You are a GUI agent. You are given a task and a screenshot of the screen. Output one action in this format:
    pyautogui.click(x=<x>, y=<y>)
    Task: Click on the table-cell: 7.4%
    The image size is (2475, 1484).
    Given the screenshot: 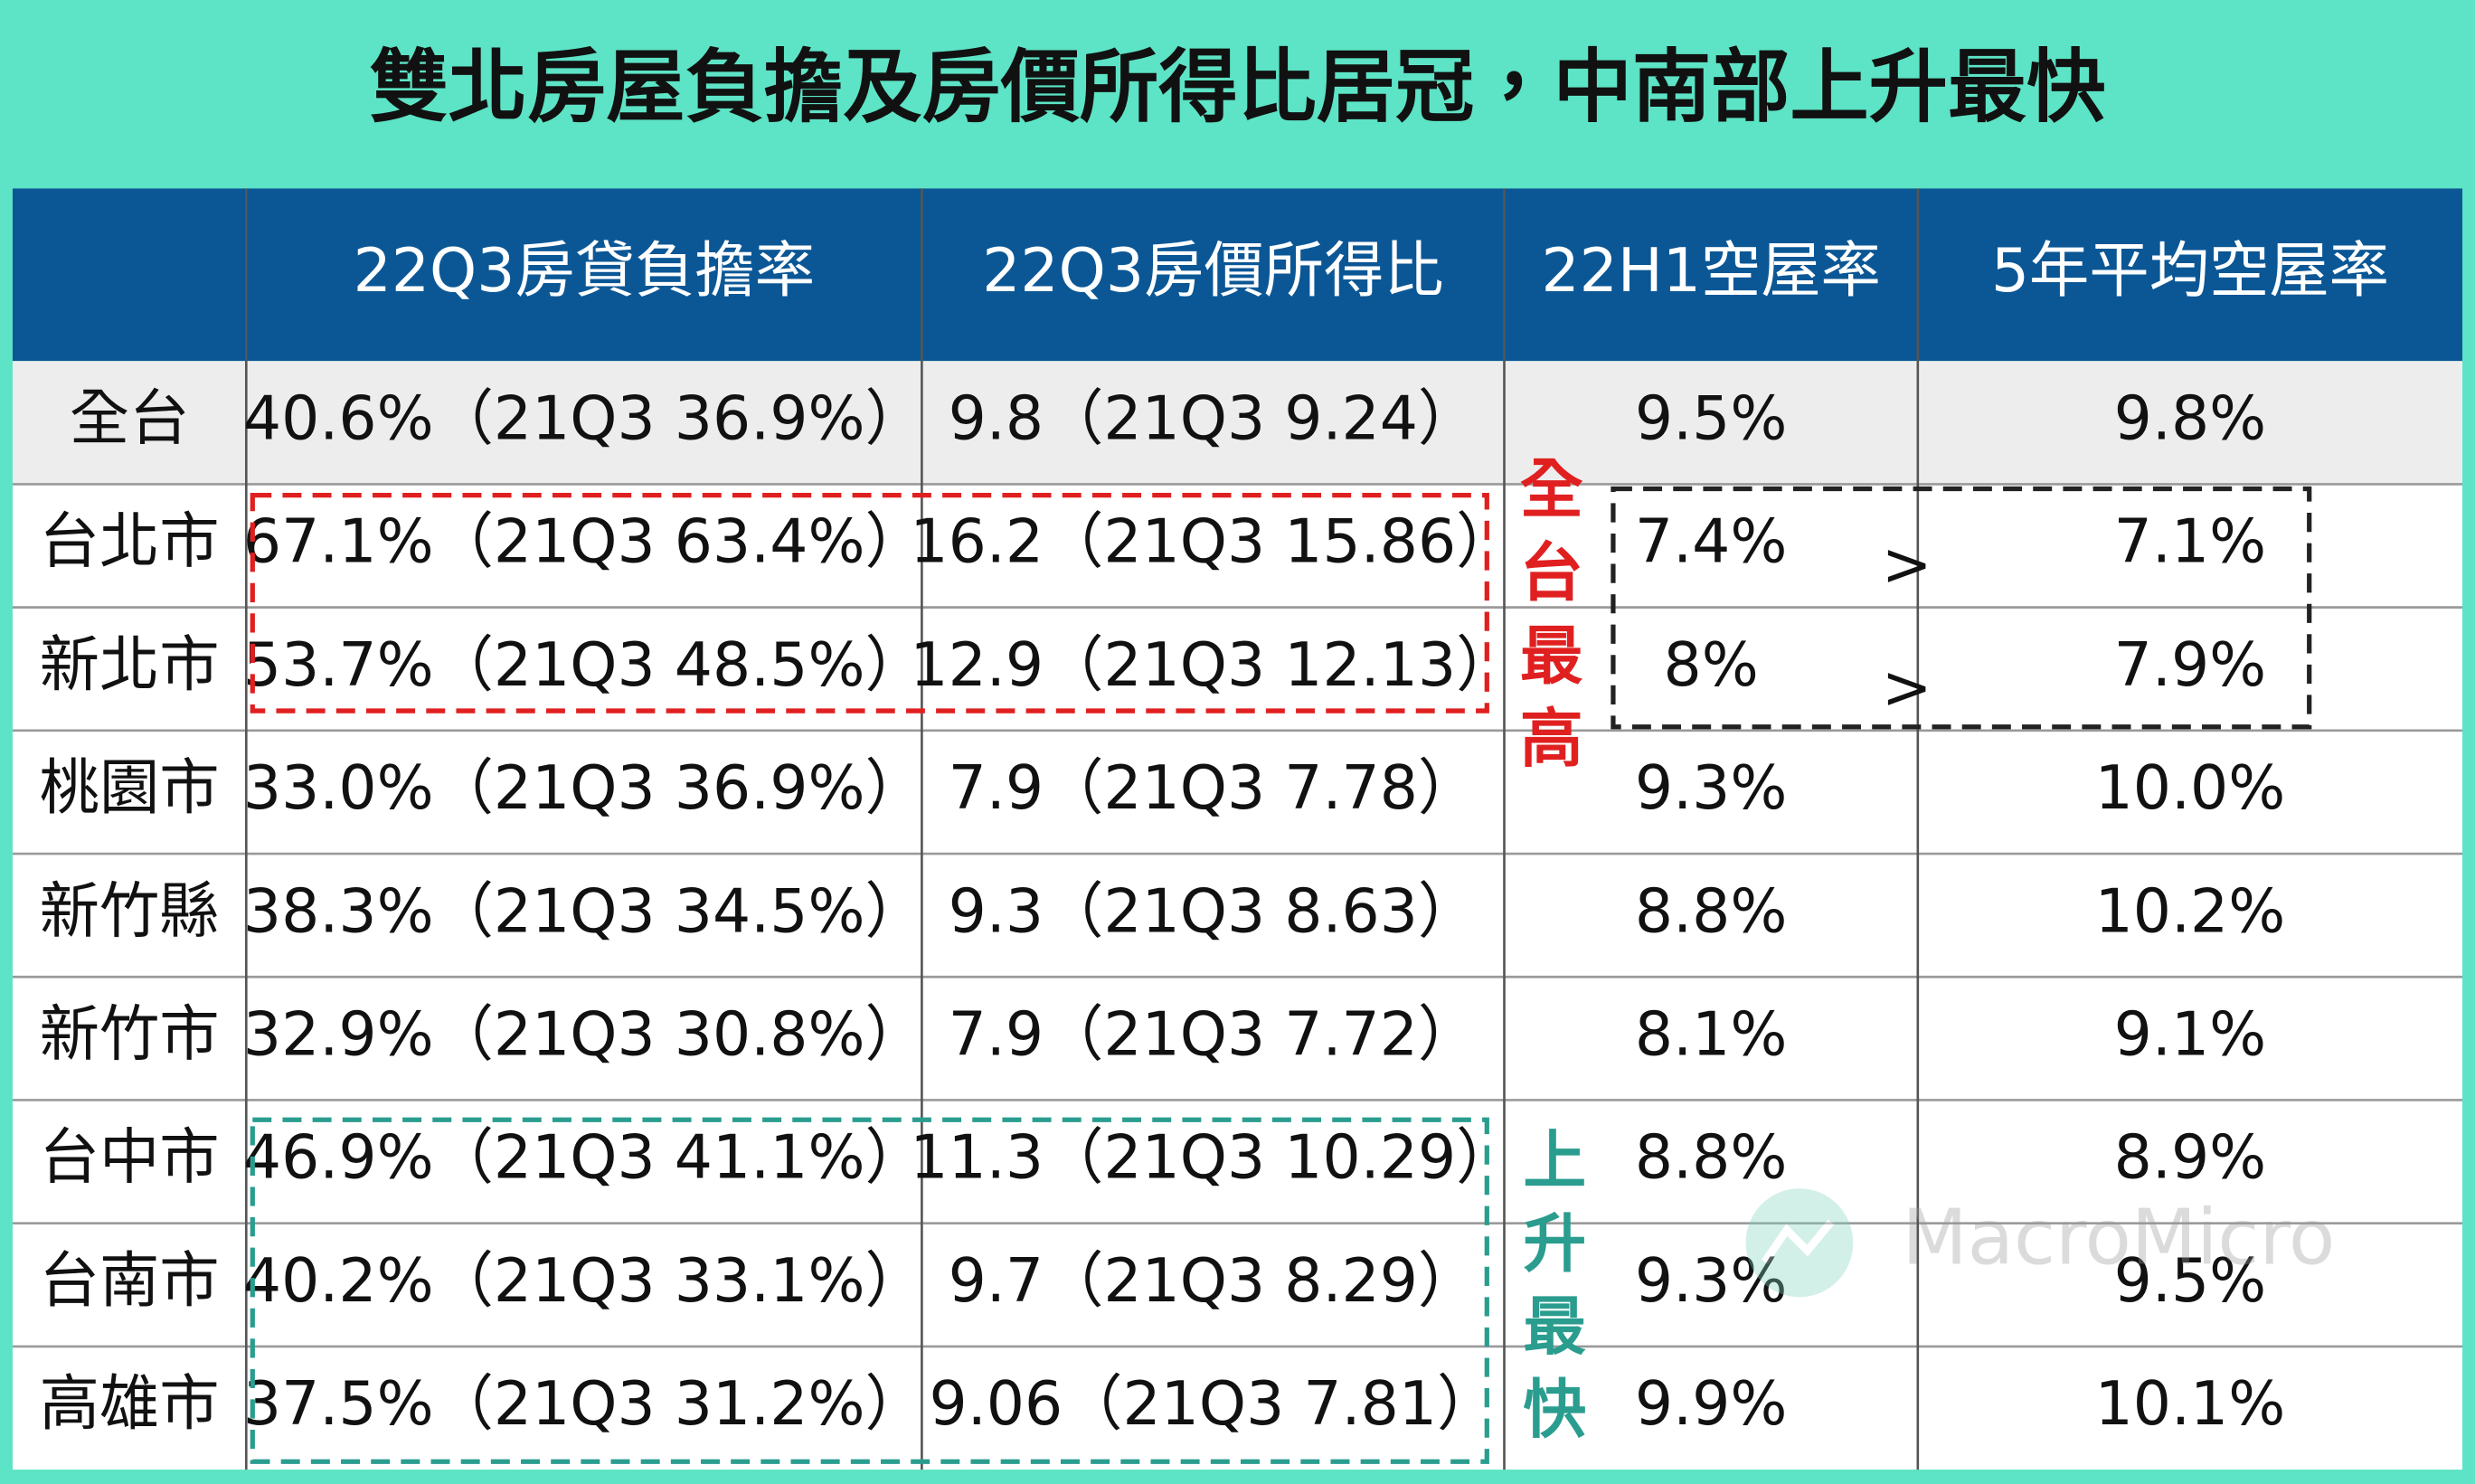 What is the action you would take?
    pyautogui.click(x=1711, y=541)
    